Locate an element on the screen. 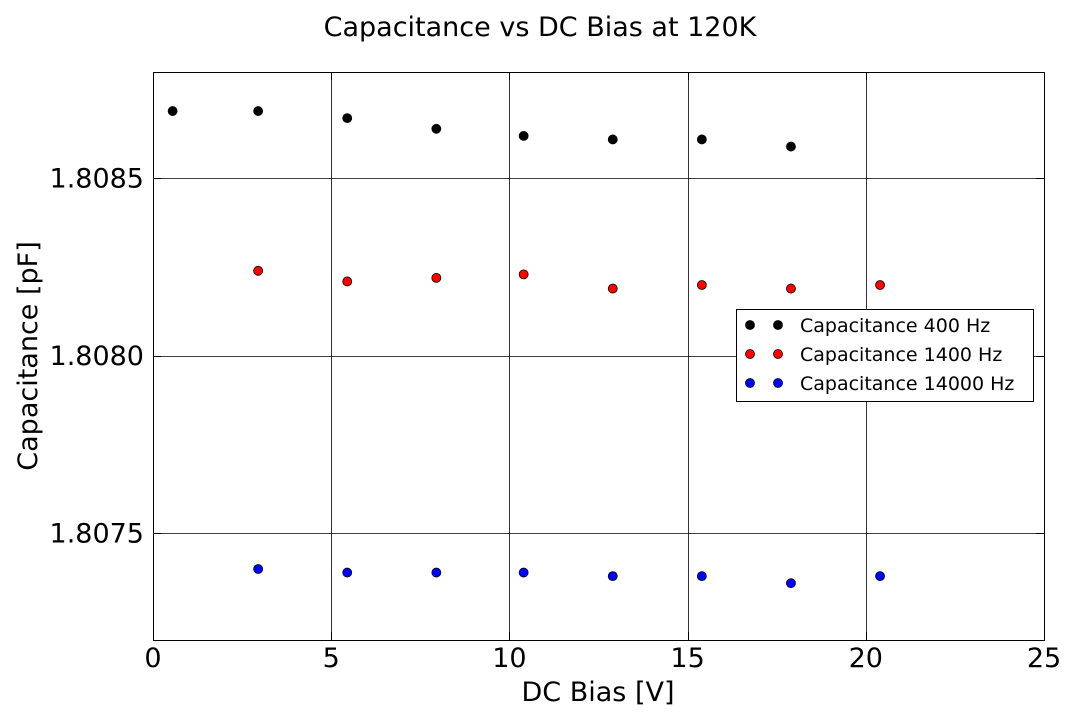 The image size is (1080, 720). x-tick-label: 15 is located at coordinates (687, 658).